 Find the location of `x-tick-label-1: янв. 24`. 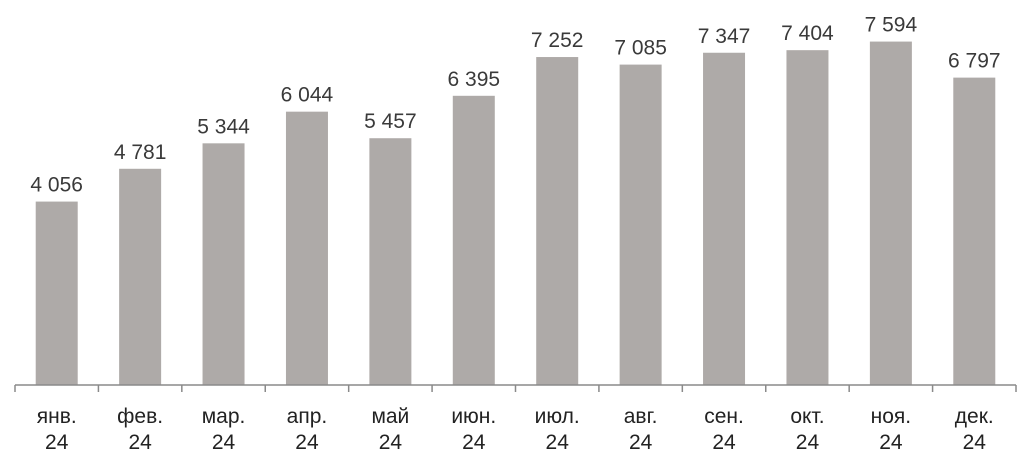

x-tick-label-1: янв. 24 is located at coordinates (57, 429).